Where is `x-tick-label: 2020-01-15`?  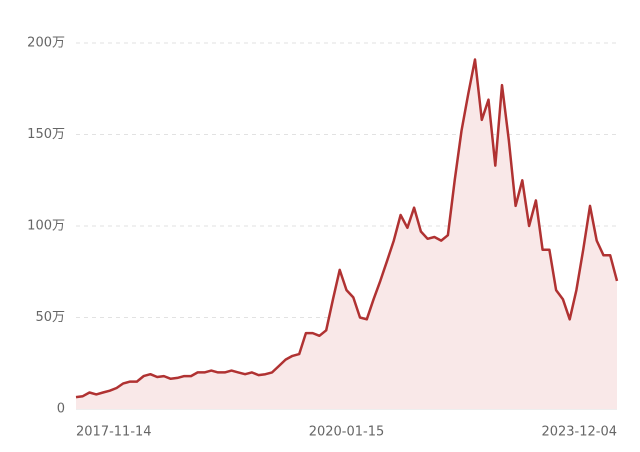
x-tick-label: 2020-01-15 is located at coordinates (347, 432).